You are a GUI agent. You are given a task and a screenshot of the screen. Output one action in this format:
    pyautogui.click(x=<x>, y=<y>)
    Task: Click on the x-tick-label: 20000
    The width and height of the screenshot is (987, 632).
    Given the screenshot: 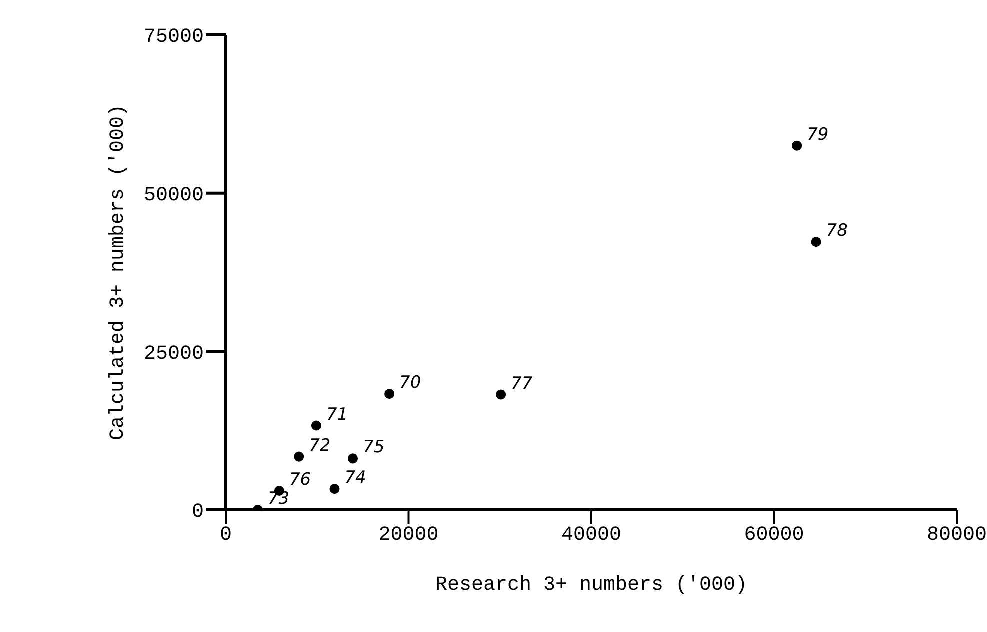 What is the action you would take?
    pyautogui.click(x=408, y=536)
    